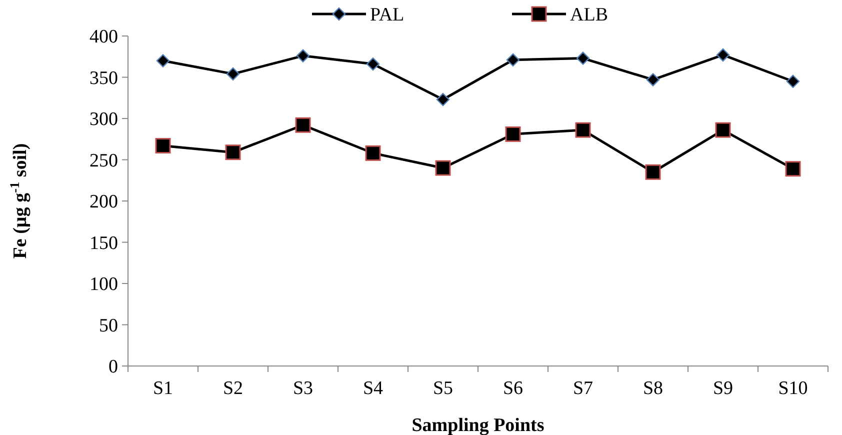 This screenshot has width=842, height=435. I want to click on y-tick-label: 400, so click(104, 37).